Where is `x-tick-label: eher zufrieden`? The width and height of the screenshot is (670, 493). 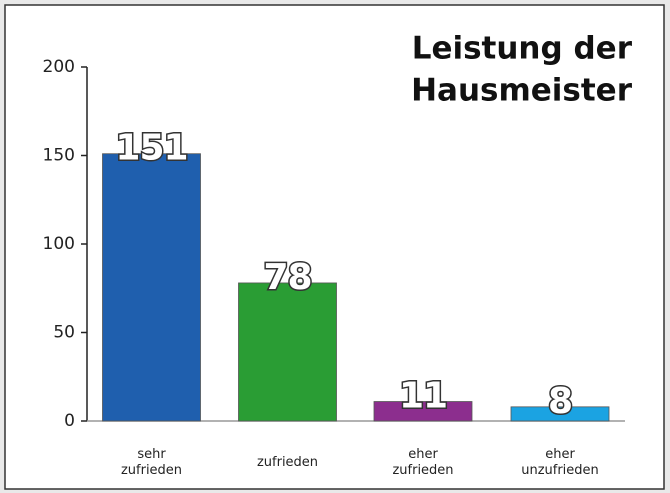 x-tick-label: eher zufrieden is located at coordinates (422, 462).